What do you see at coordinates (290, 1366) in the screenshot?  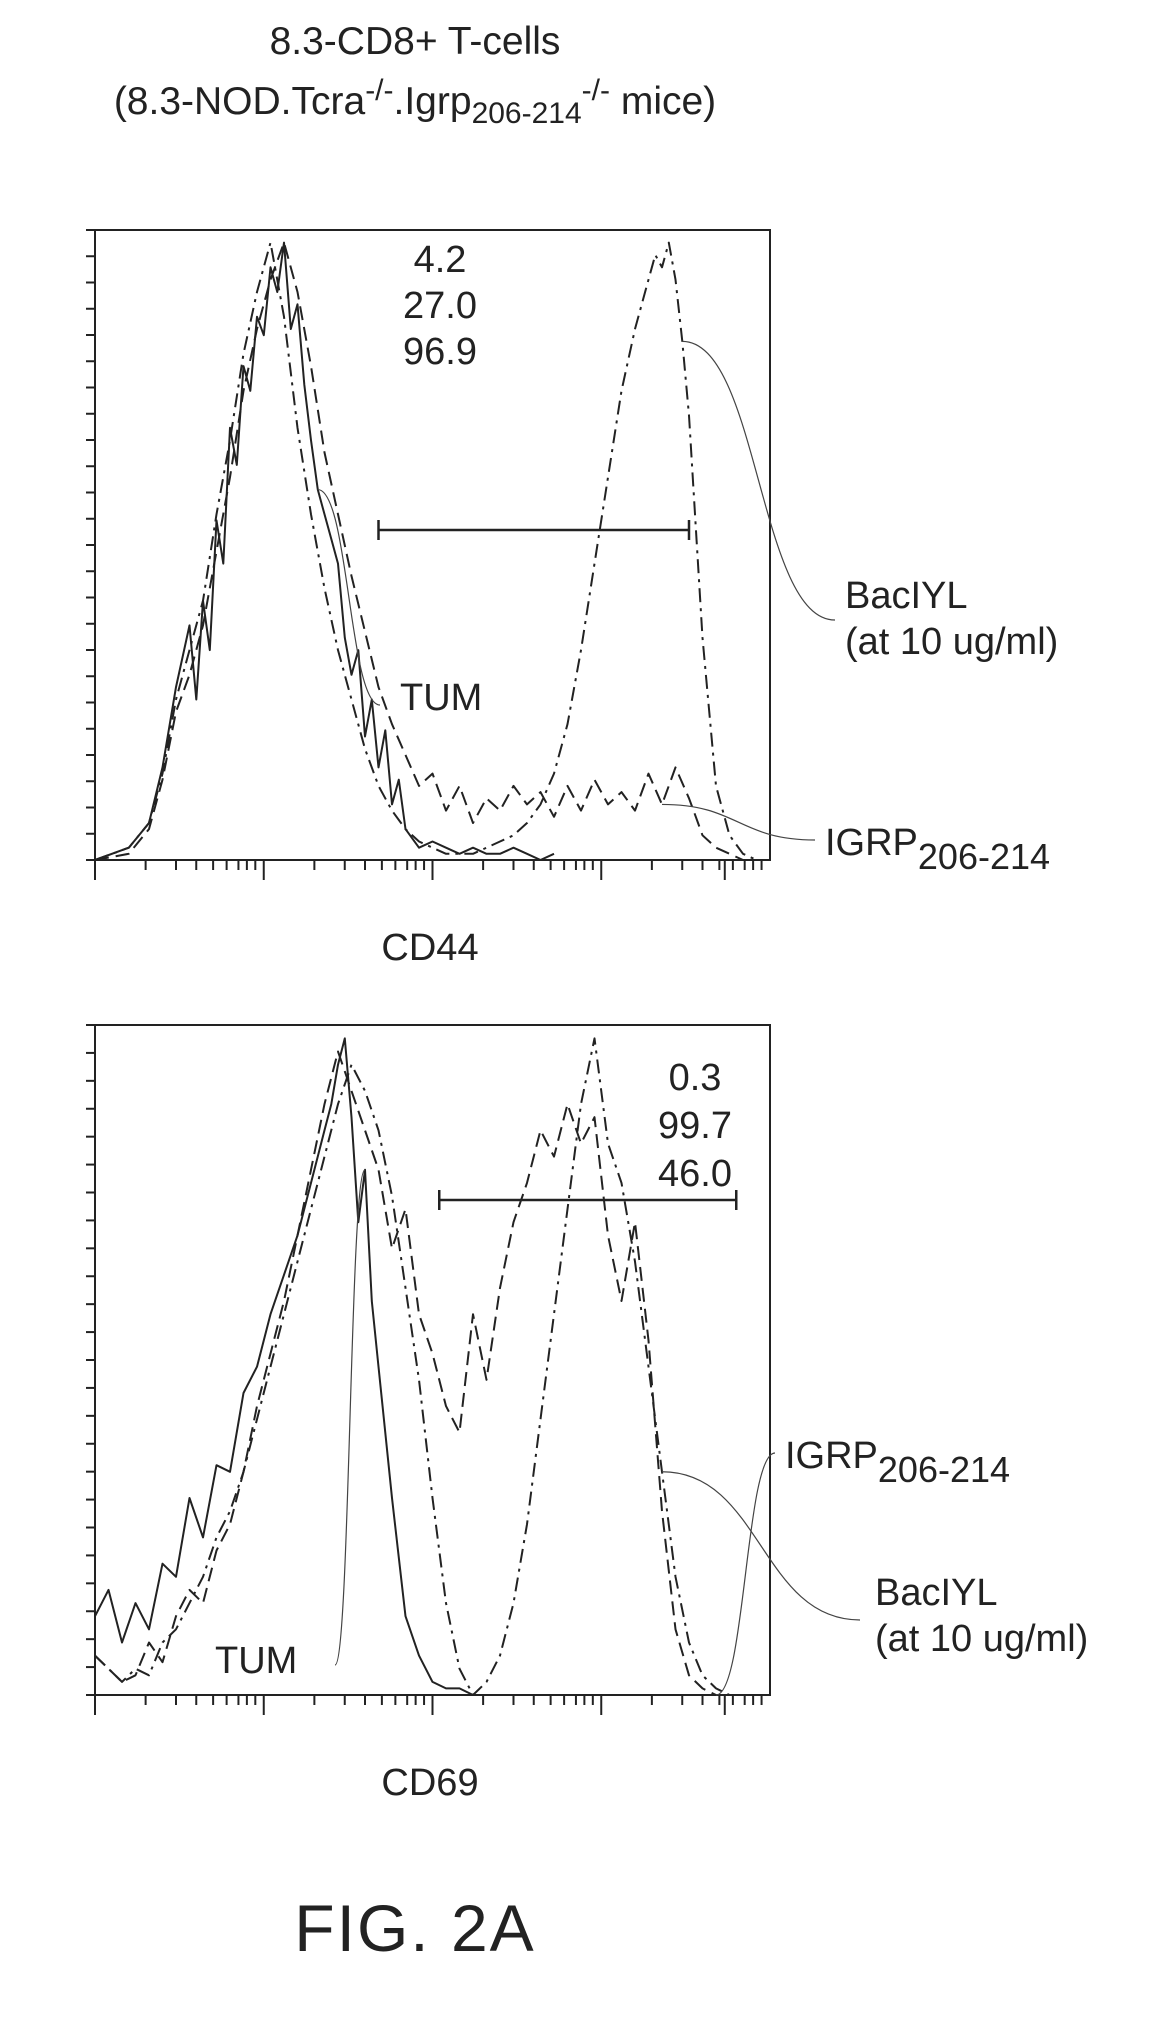 I see `series-line-tum` at bounding box center [290, 1366].